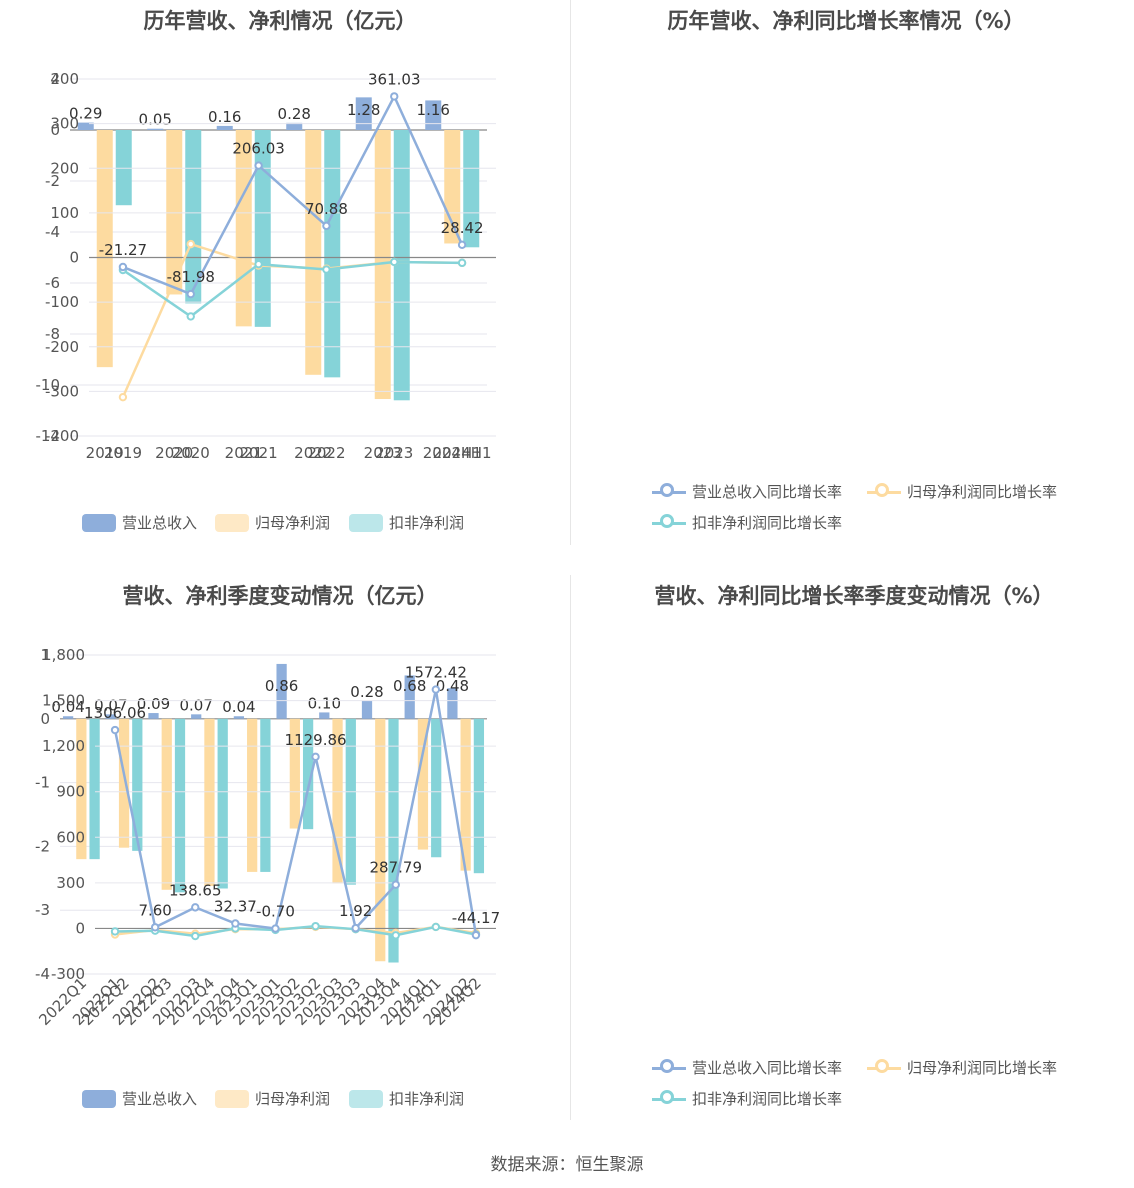 This screenshot has width=1134, height=1188. Describe the element at coordinates (45, 655) in the screenshot. I see `y-tick-label: 1` at that location.